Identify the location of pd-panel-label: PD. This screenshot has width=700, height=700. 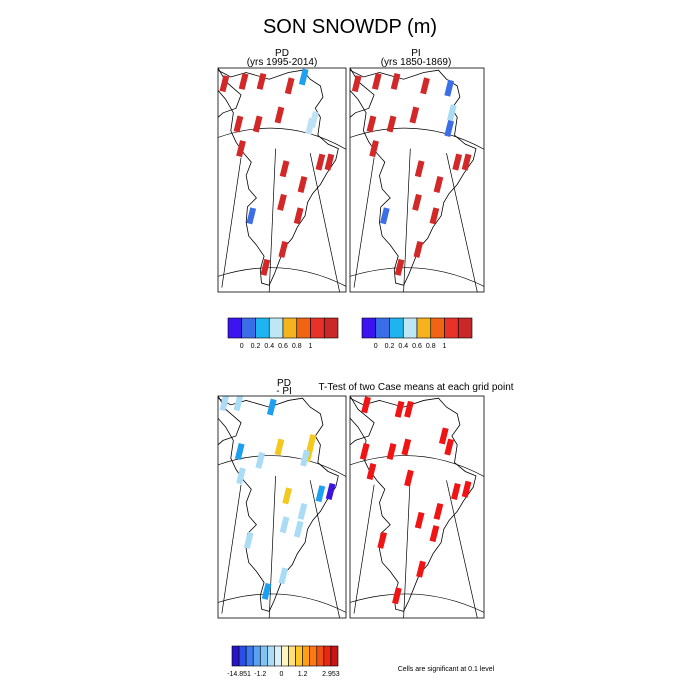
(282, 53).